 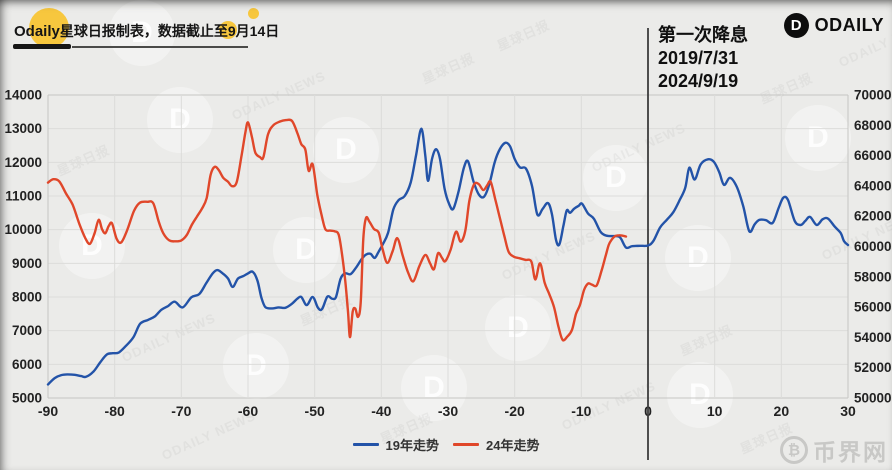 I want to click on right-y-tick-label: 68000, so click(x=873, y=125).